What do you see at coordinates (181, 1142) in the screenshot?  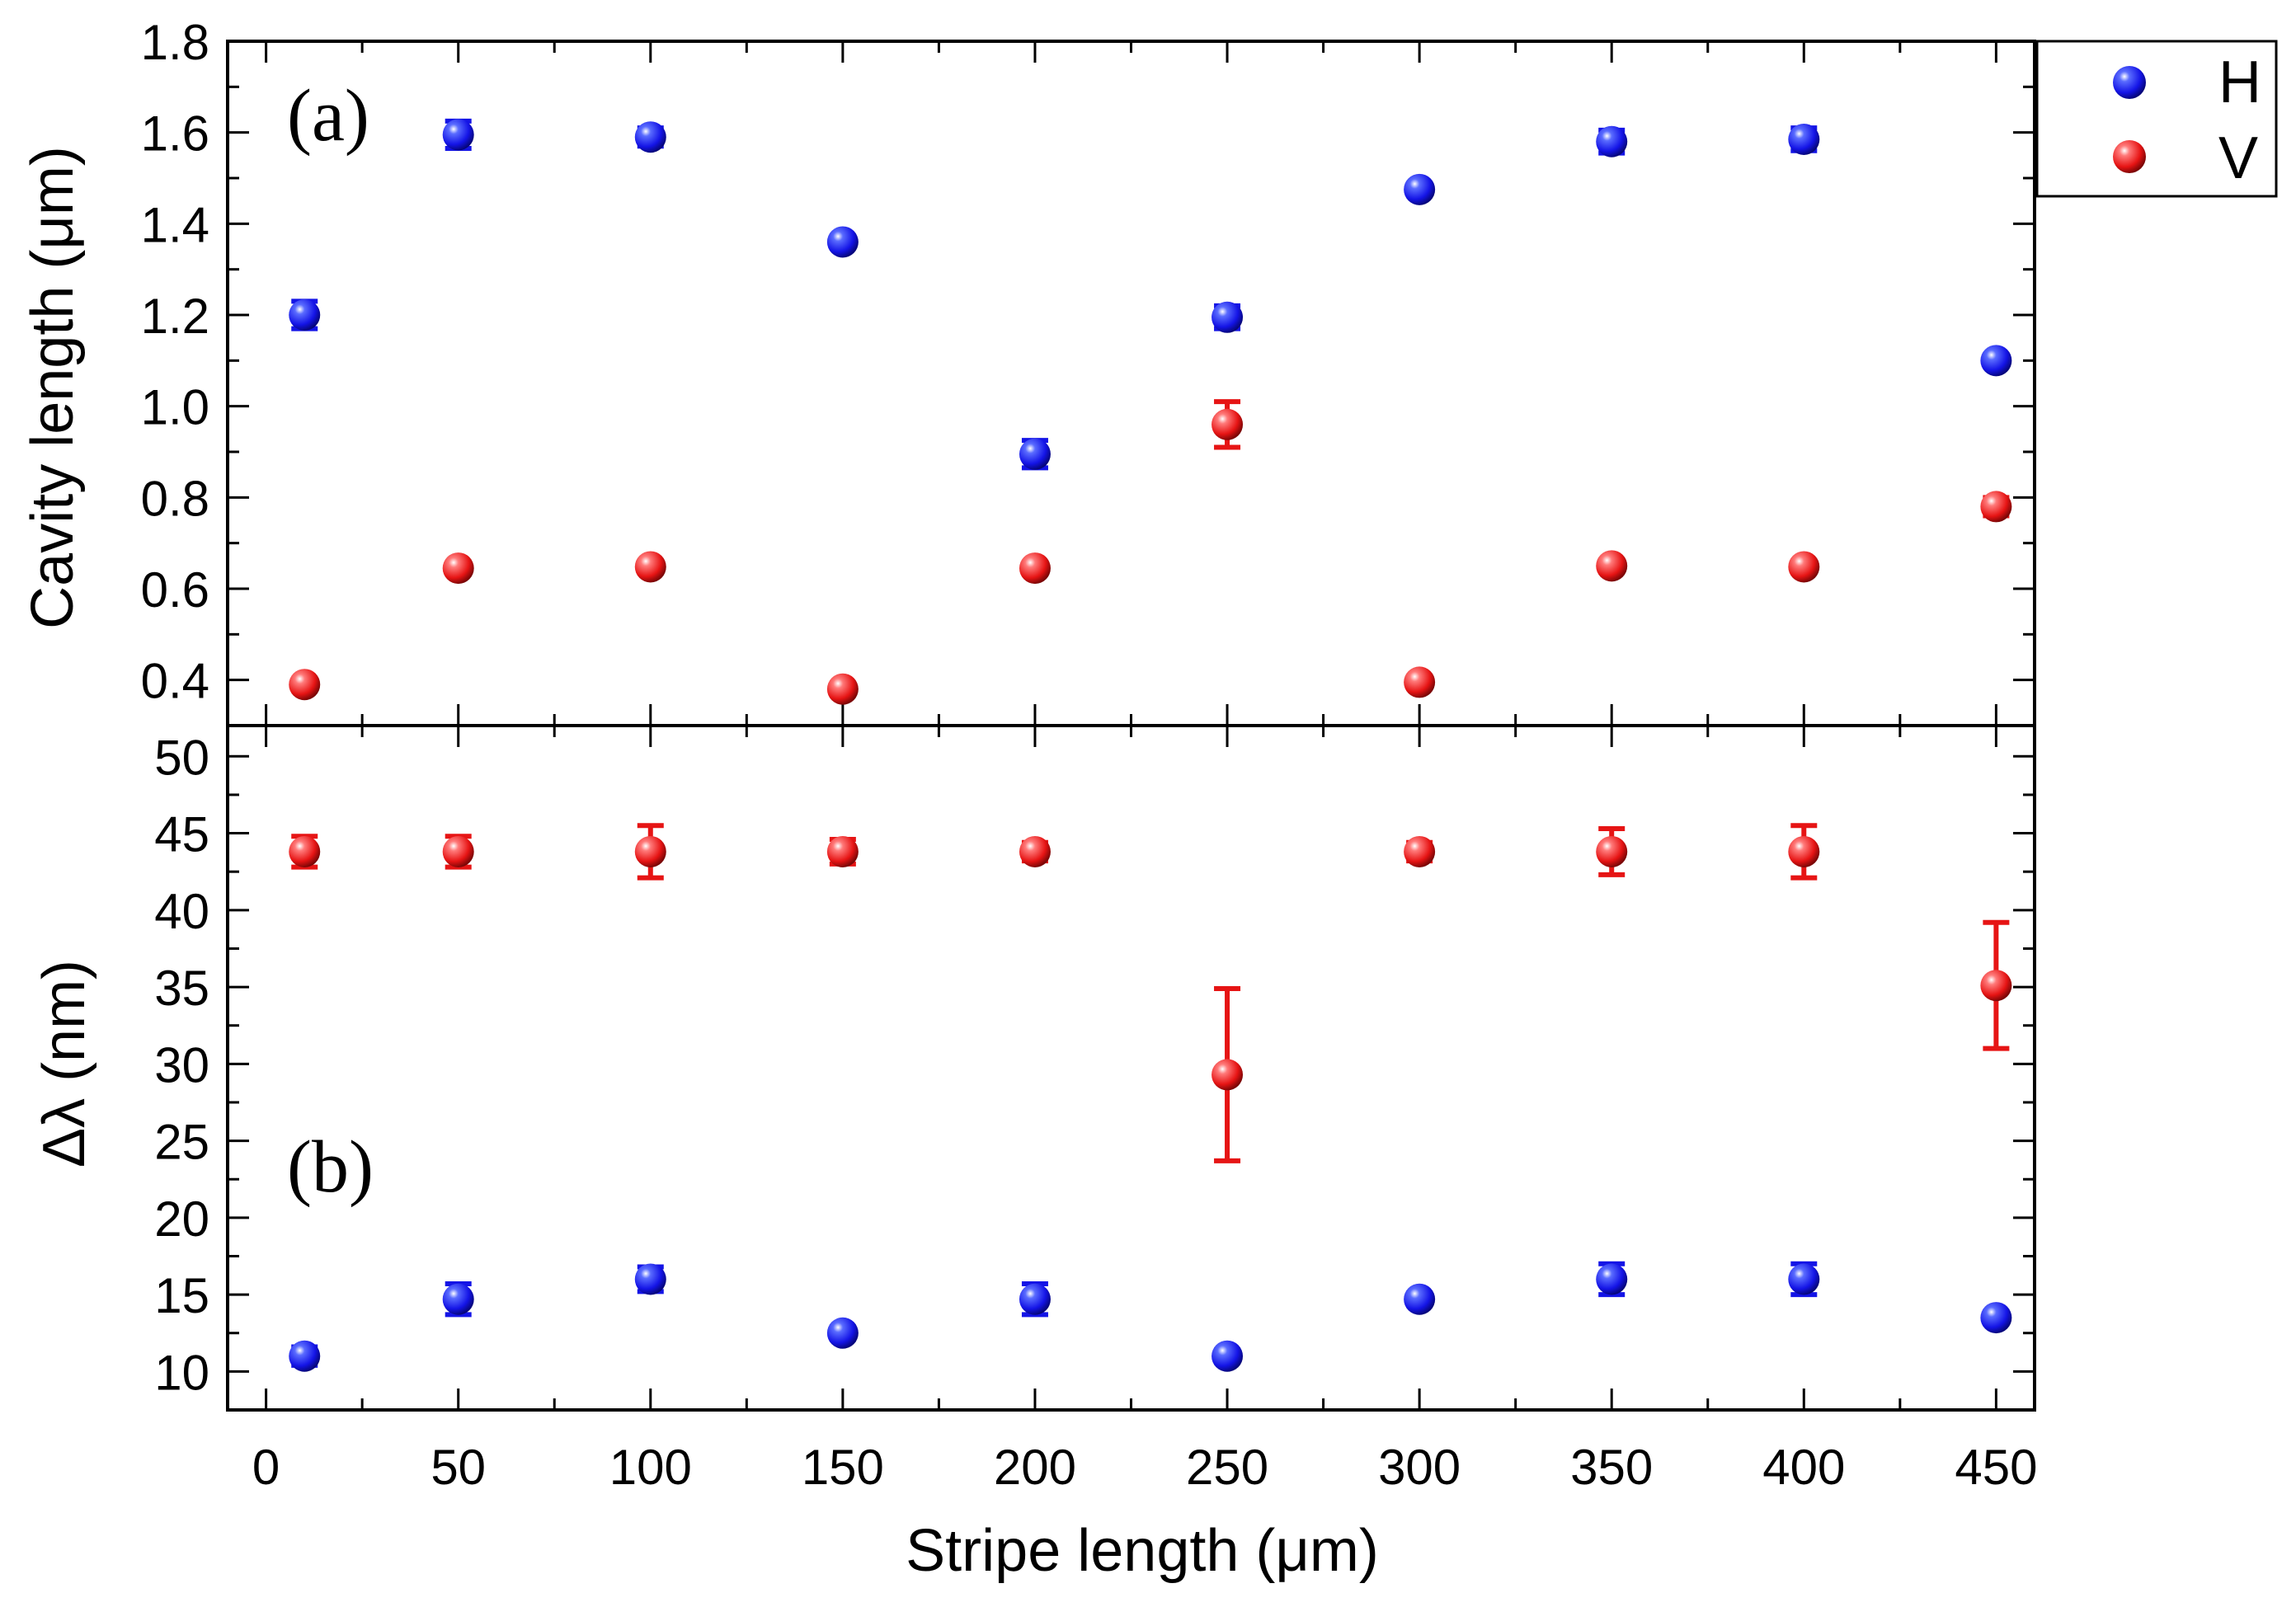 I see `y-tick-label-b: 25` at bounding box center [181, 1142].